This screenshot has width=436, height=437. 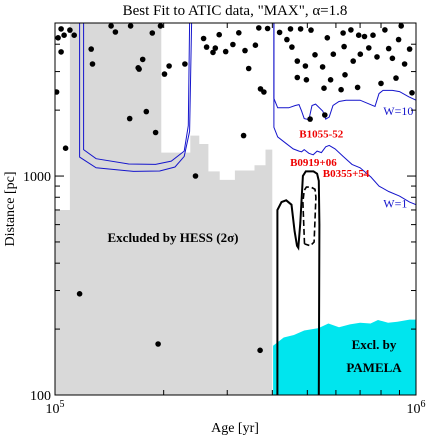 I want to click on contour-label: W=10, so click(x=398, y=111).